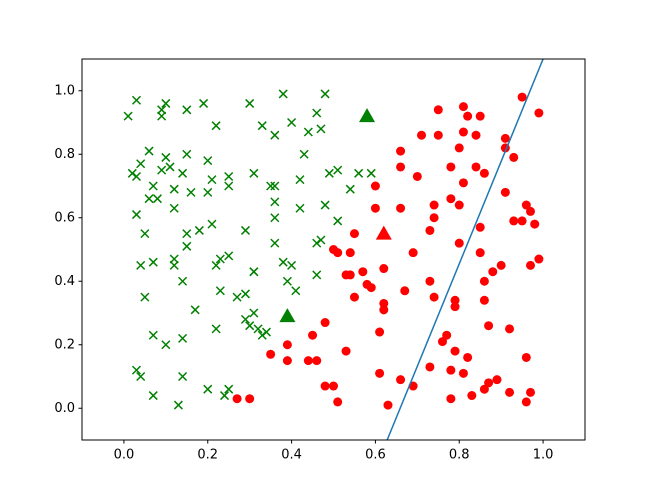 This screenshot has height=494, width=650. Describe the element at coordinates (291, 455) in the screenshot. I see `x-tick-label: 0.4` at that location.